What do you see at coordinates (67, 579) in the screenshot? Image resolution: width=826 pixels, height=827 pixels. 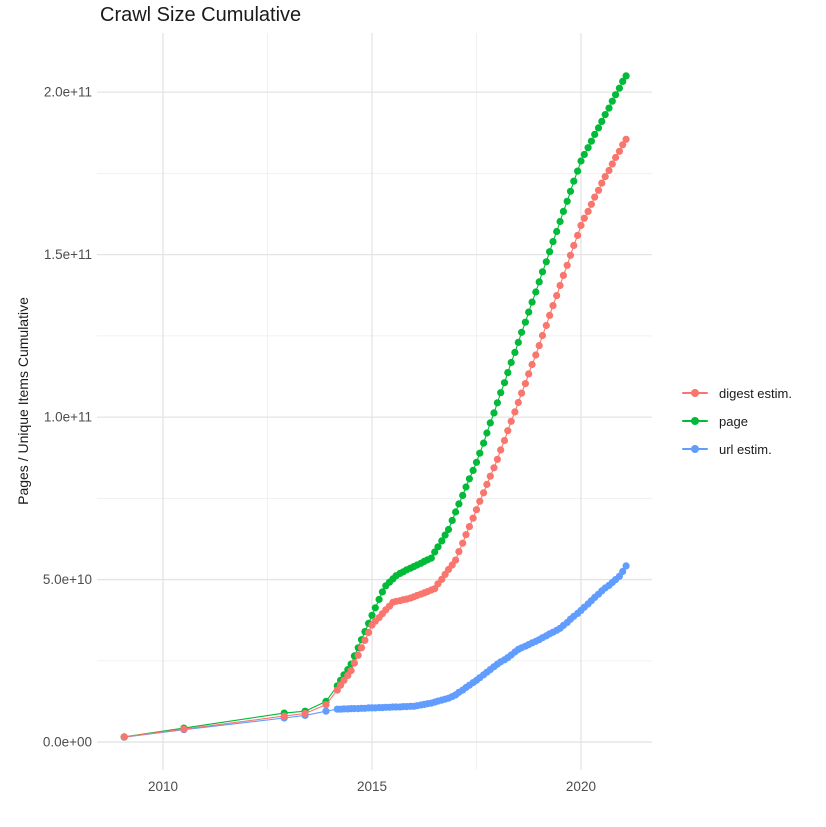 I see `y-tick-label: 5.0e+10` at bounding box center [67, 579].